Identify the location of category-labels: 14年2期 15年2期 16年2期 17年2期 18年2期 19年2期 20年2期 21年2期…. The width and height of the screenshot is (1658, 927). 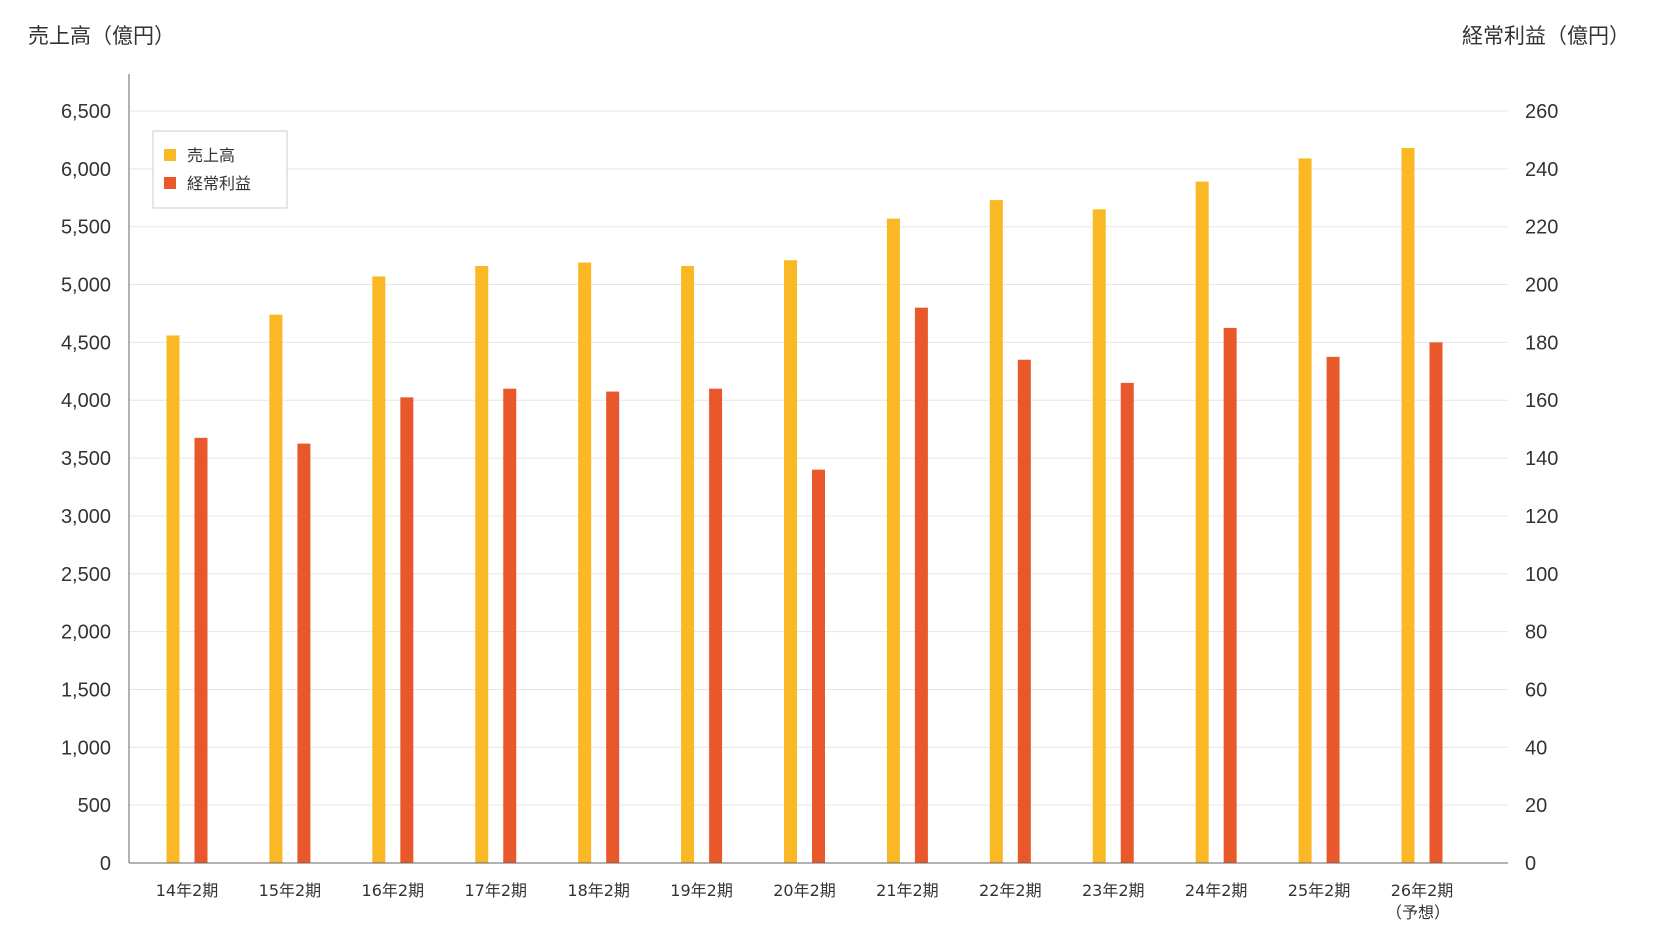
(805, 901).